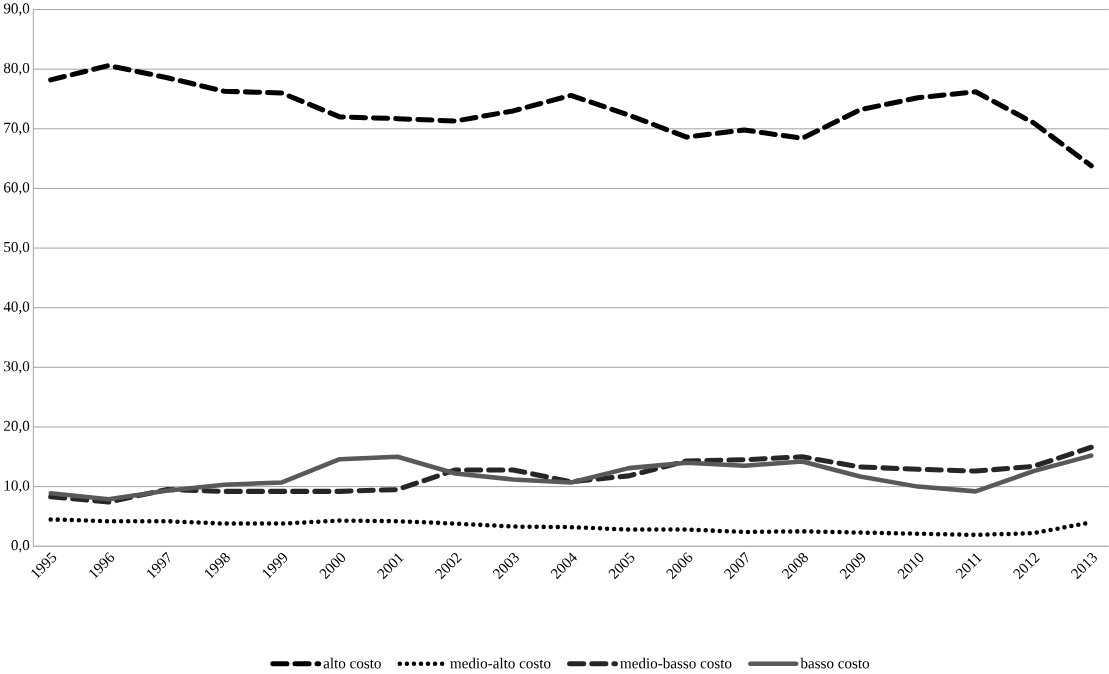 Image resolution: width=1109 pixels, height=674 pixels. What do you see at coordinates (16, 69) in the screenshot?
I see `y-tick-label: 80,0` at bounding box center [16, 69].